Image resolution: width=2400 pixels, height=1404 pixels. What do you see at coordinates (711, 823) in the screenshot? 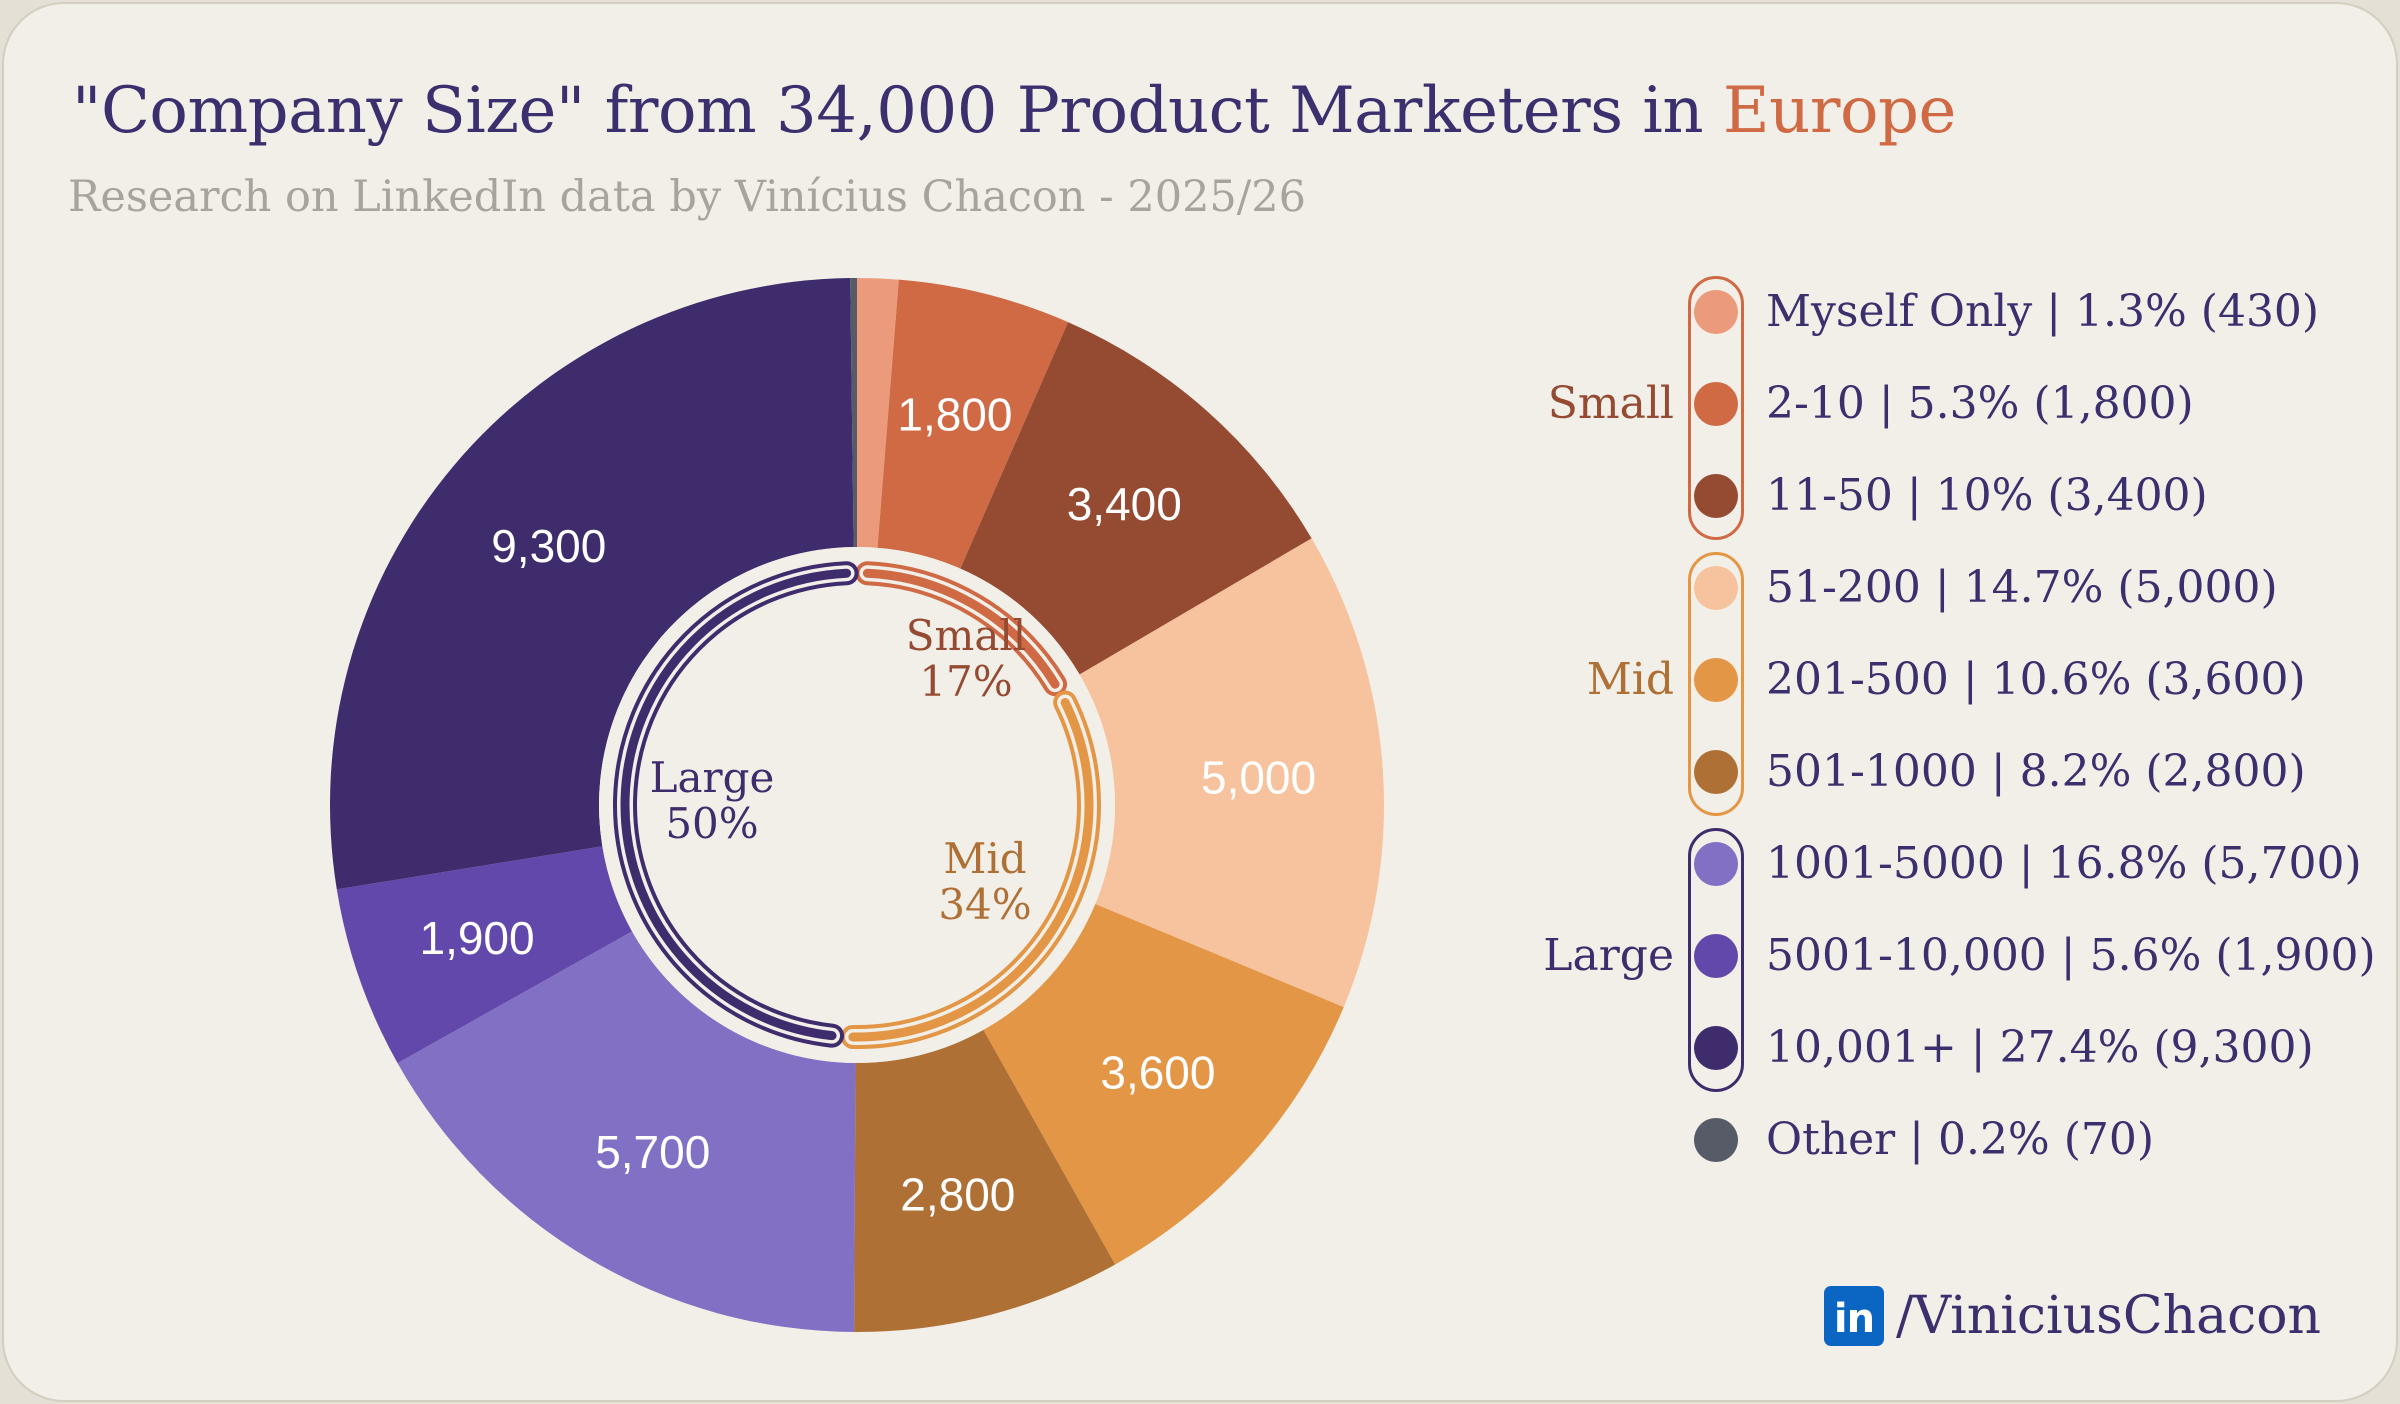
I see `group-percent-large: 50%` at bounding box center [711, 823].